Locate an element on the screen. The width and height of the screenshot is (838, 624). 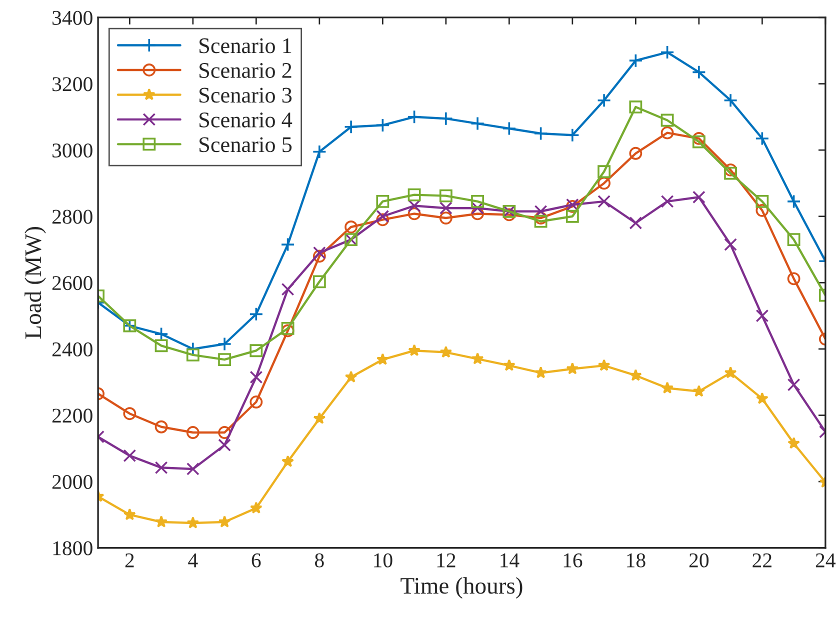
x-tick-label: 8 is located at coordinates (319, 560).